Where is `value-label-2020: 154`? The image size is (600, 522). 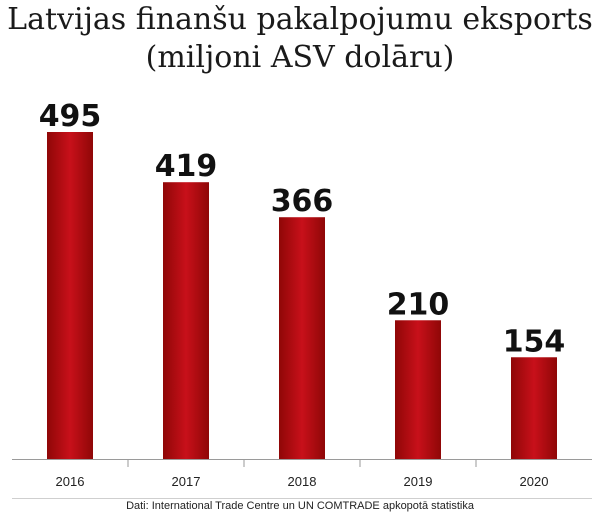
value-label-2020: 154 is located at coordinates (534, 341).